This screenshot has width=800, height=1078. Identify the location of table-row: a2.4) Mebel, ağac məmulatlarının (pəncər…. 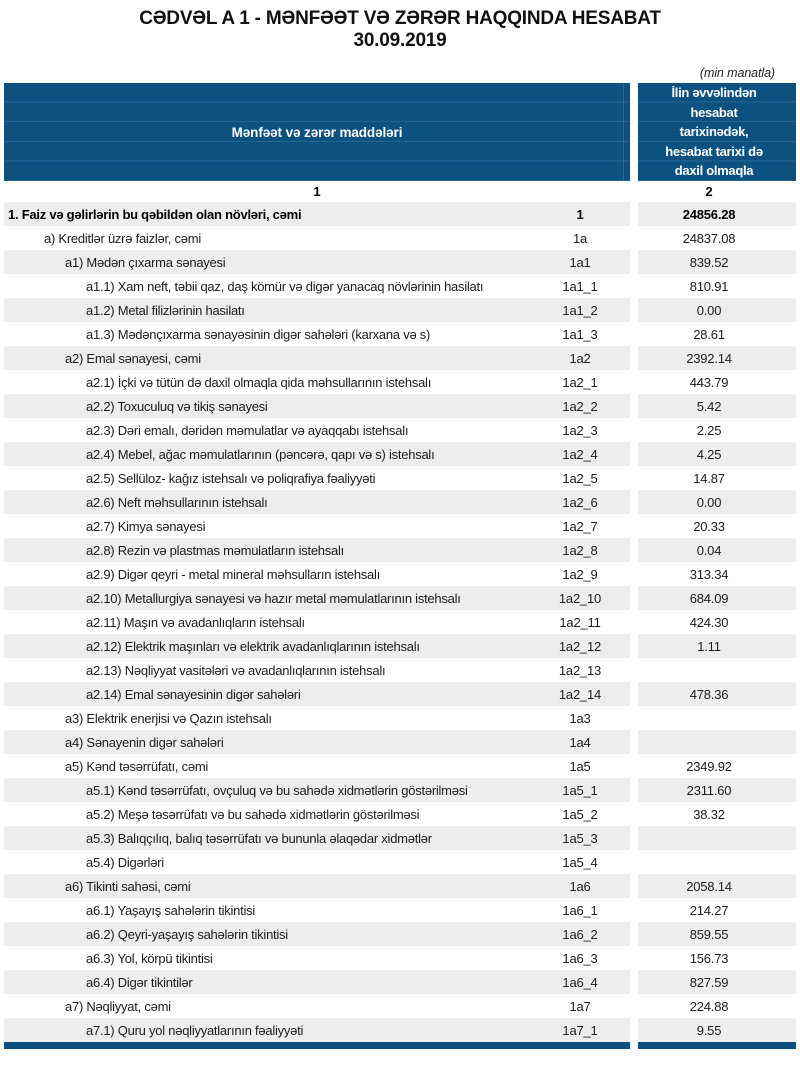
(400, 454).